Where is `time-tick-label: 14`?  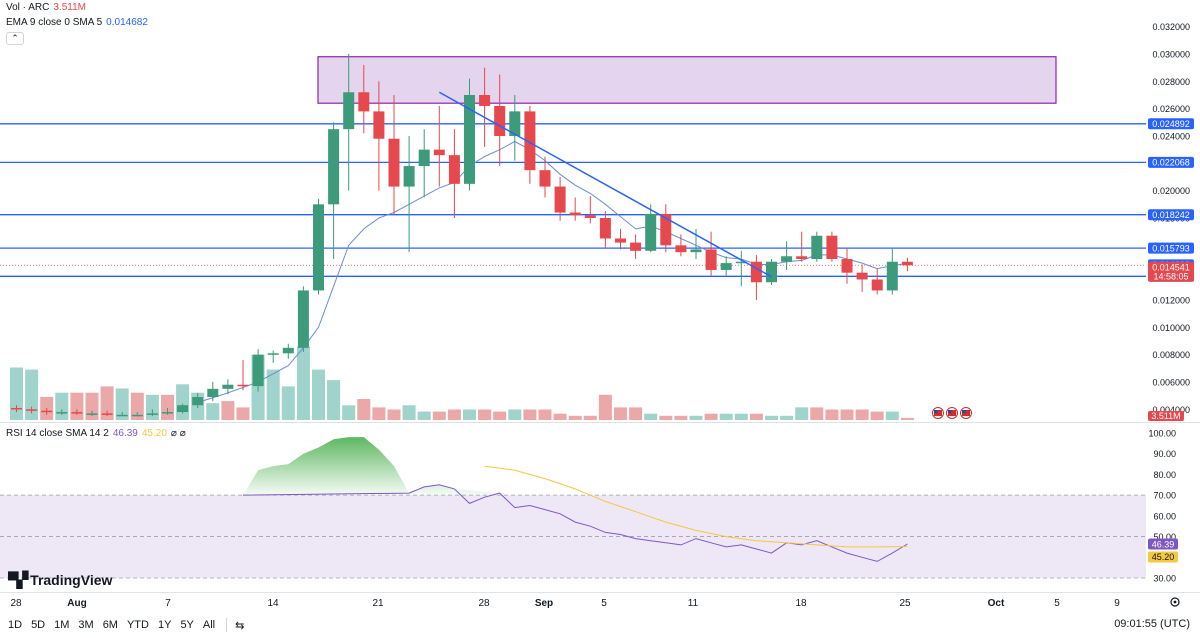
time-tick-label: 14 is located at coordinates (273, 603).